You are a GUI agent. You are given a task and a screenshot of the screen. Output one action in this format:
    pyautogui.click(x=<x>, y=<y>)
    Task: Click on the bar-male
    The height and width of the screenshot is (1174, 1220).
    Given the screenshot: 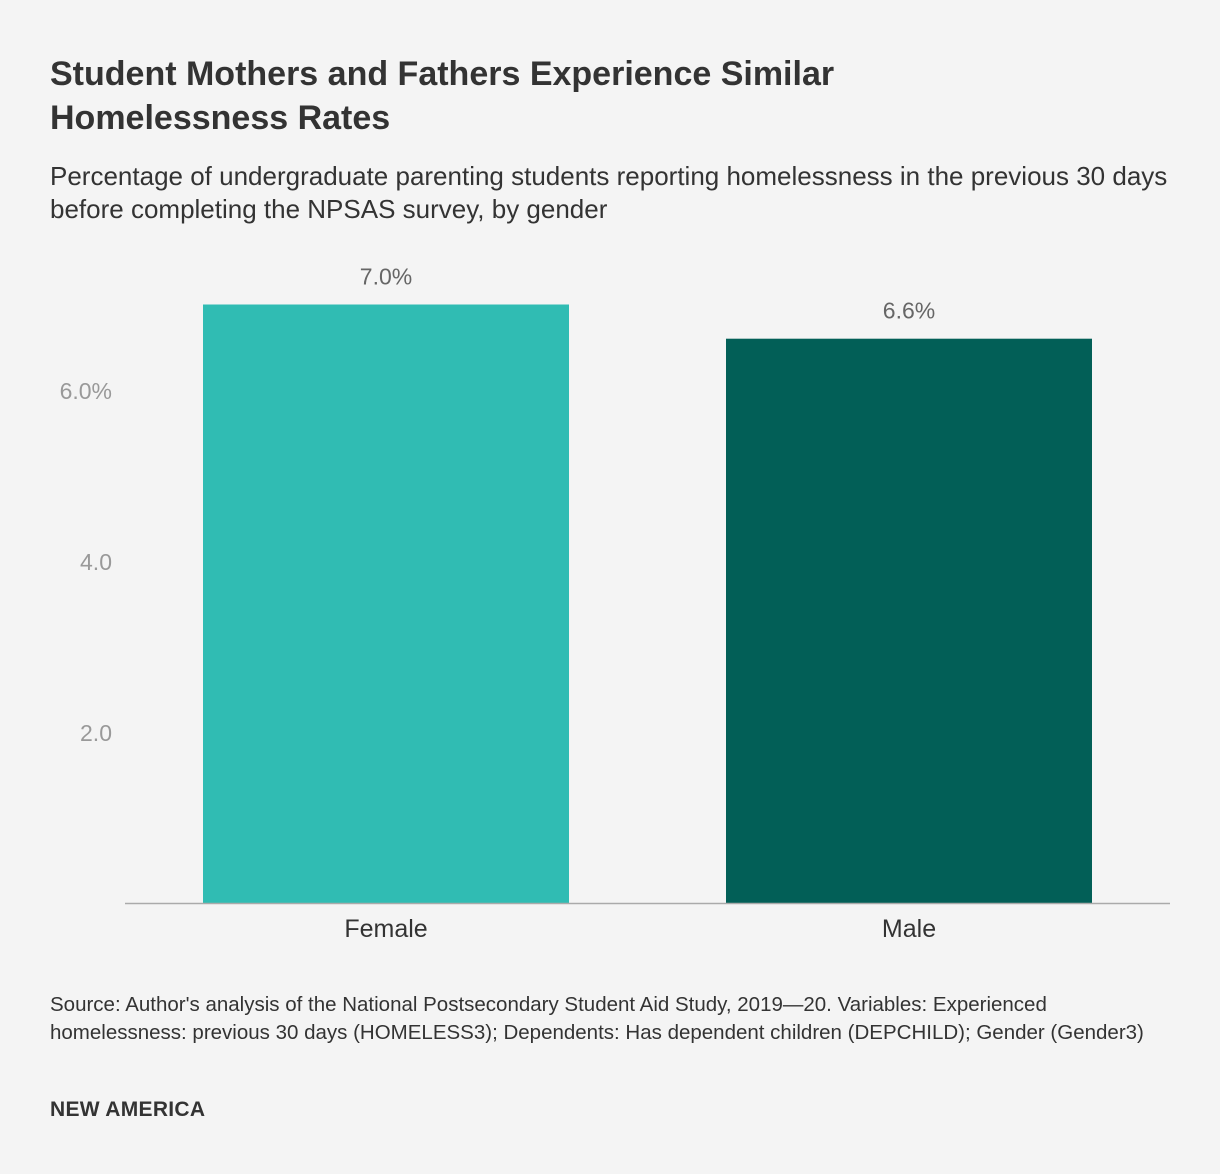 What is the action you would take?
    pyautogui.click(x=909, y=620)
    